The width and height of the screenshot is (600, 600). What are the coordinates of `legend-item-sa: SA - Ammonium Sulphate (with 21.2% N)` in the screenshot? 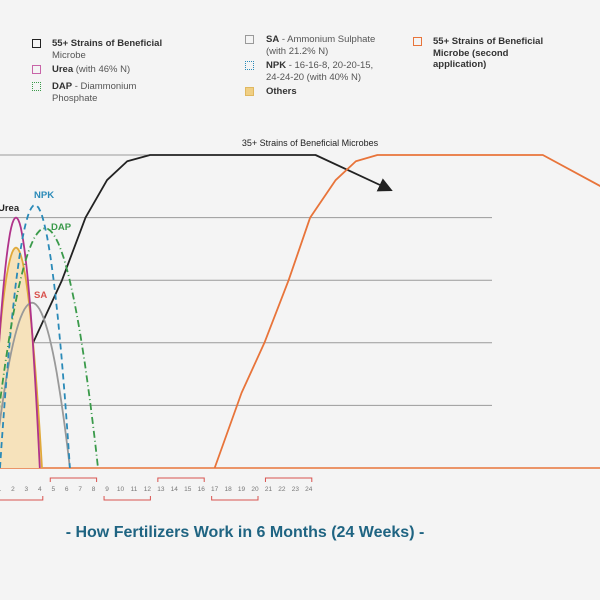 It's located at (321, 45).